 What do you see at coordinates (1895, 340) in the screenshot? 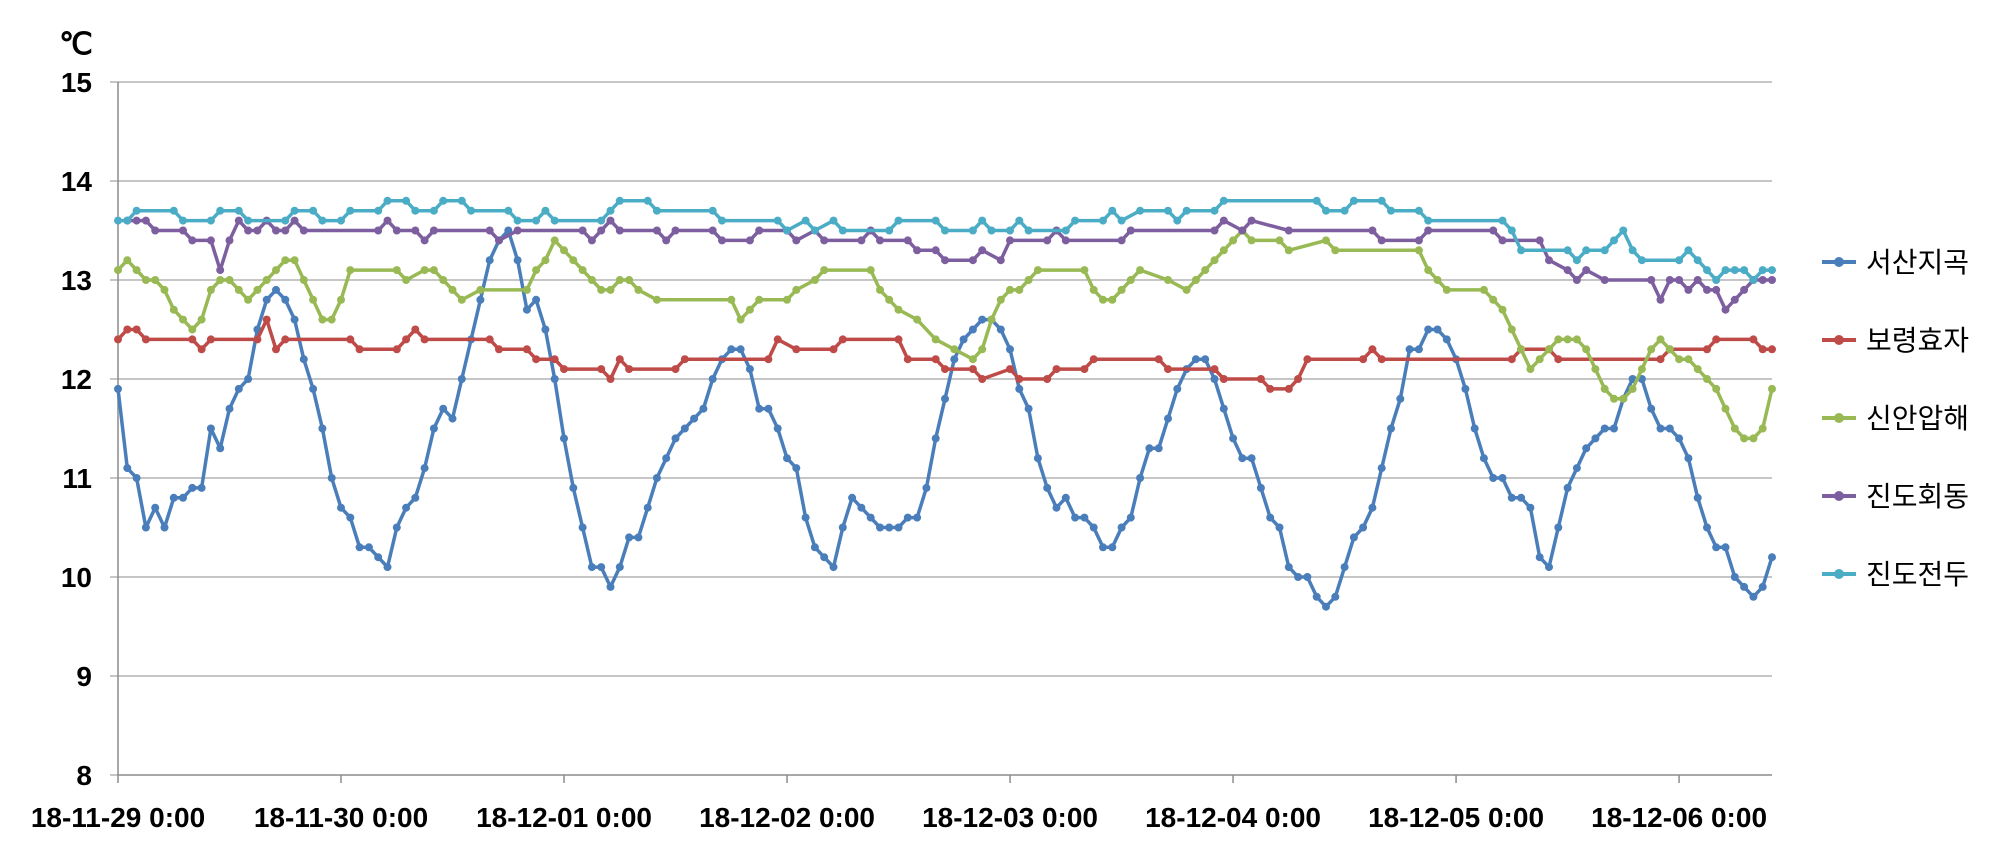
I see `legend-item: 보령효자` at bounding box center [1895, 340].